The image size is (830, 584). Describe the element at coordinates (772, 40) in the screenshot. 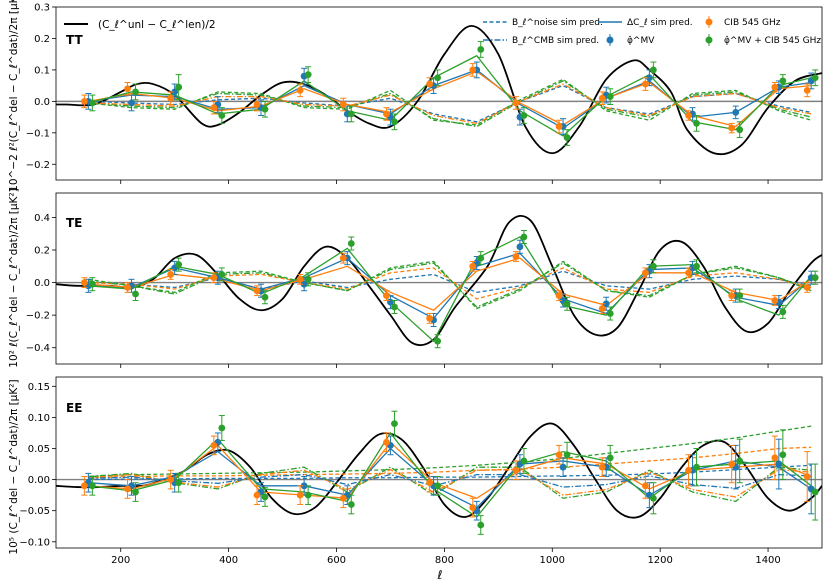

I see `legend-phicib-label: φ̂^MV + CIB 545 GHz` at that location.